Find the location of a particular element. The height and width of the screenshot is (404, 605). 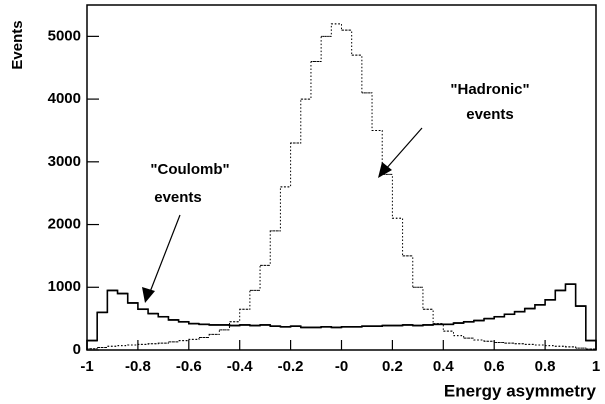

y-tick-label: 2000 is located at coordinates (64, 224).